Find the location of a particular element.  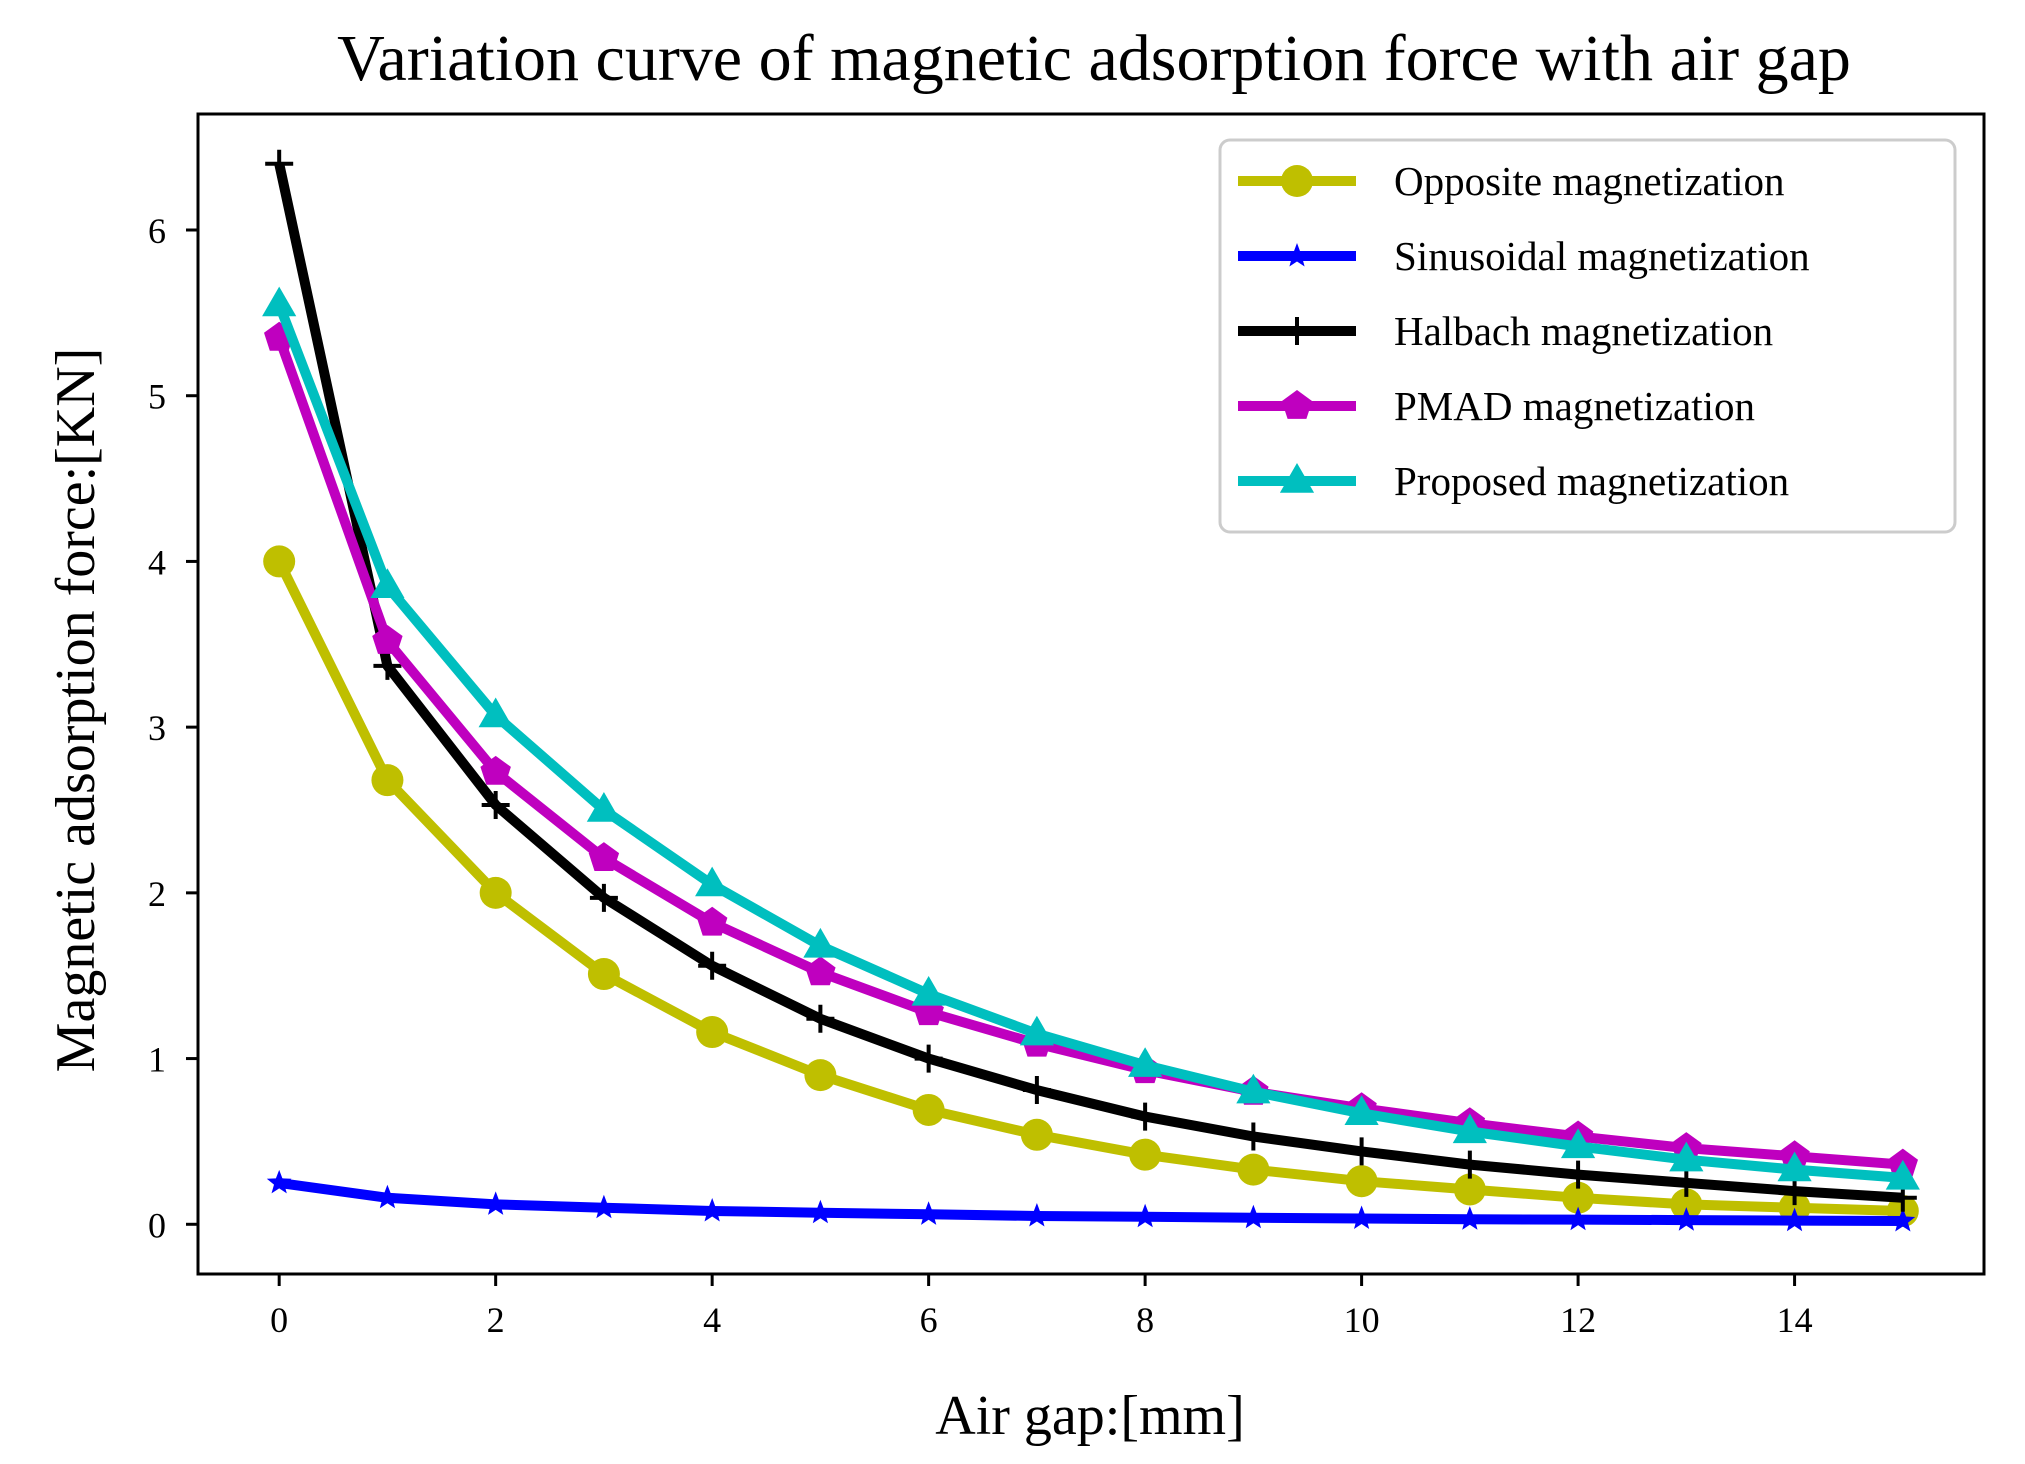

x-axis-label: Air gap:[mm] is located at coordinates (1089, 1416).